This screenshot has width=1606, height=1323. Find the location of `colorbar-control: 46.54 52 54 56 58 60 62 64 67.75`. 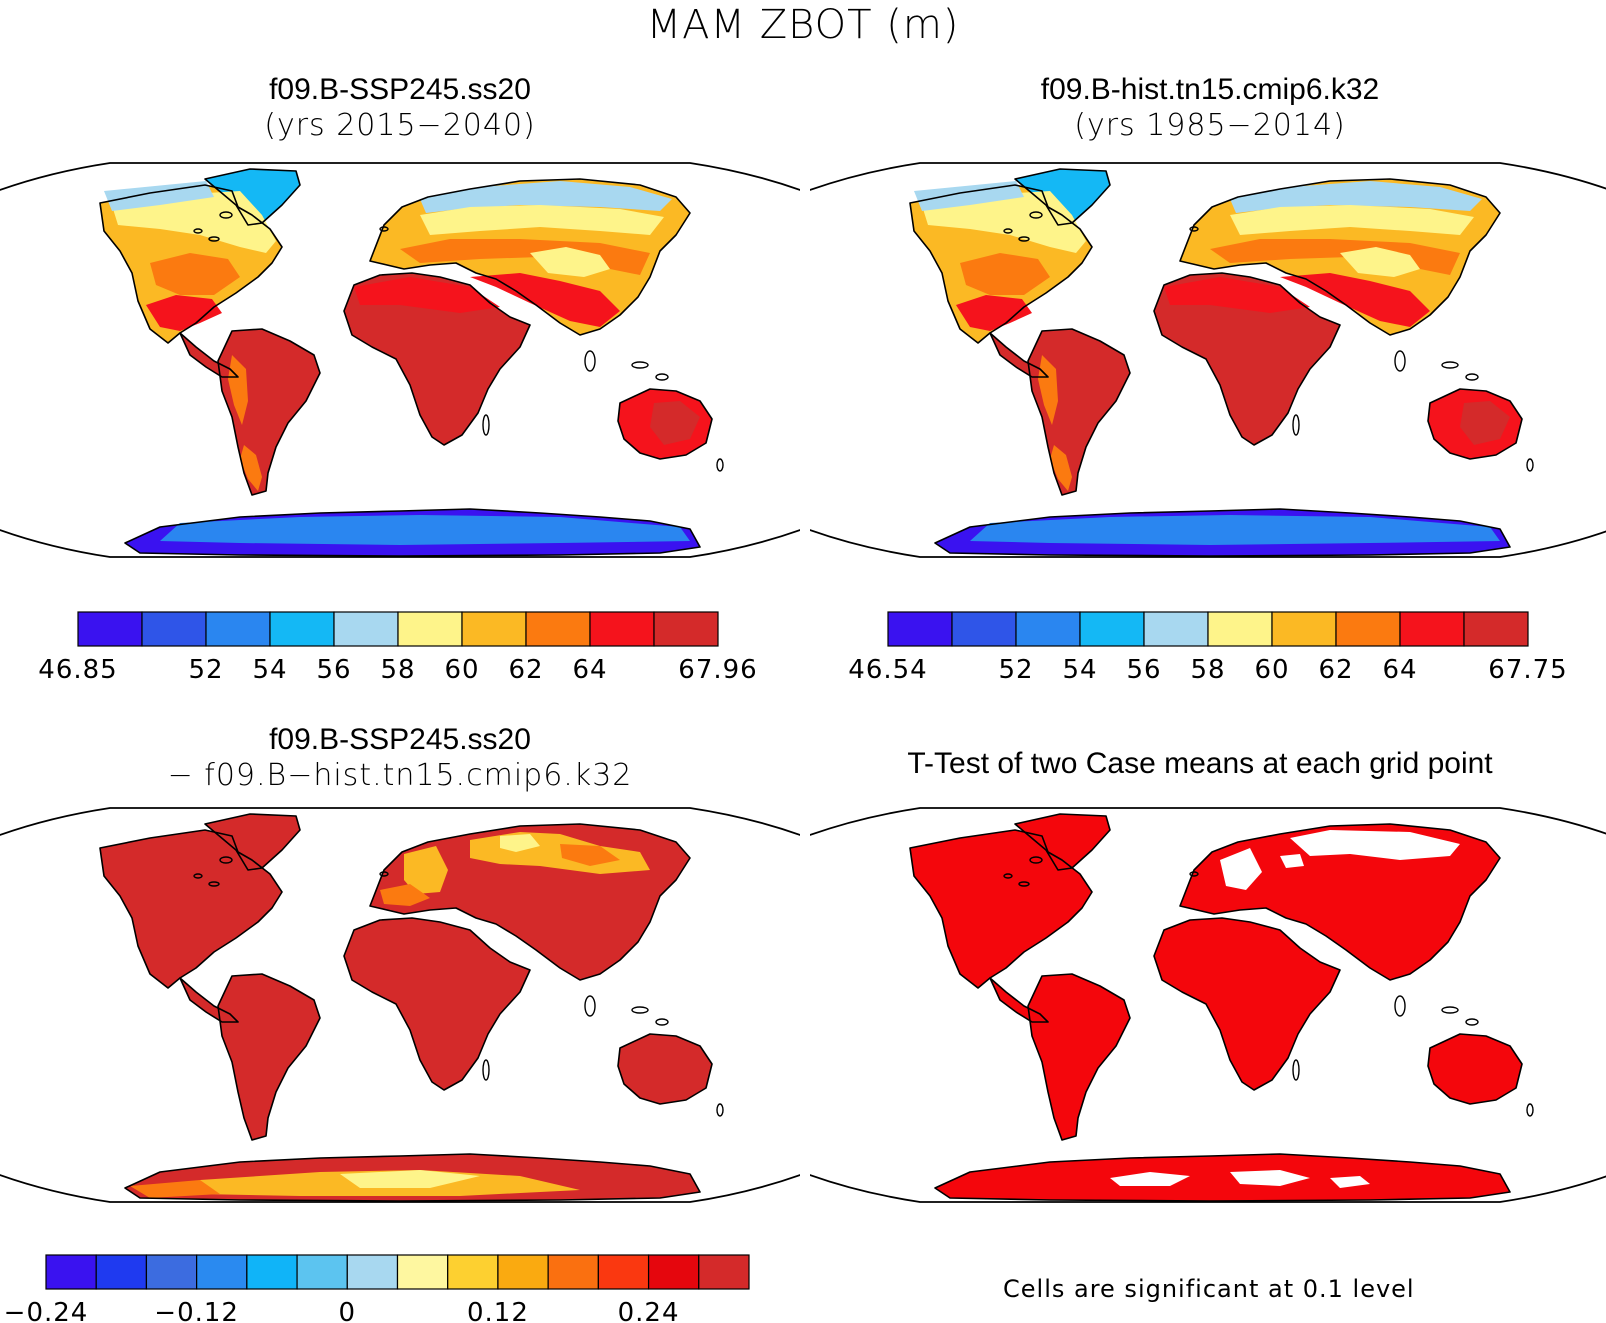

colorbar-control: 46.54 52 54 56 58 60 62 64 67.75 is located at coordinates (1207, 648).